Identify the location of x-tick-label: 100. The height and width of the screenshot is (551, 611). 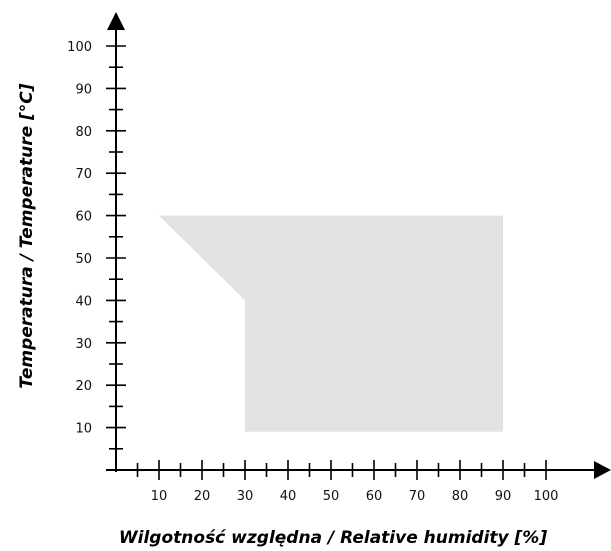
(546, 496).